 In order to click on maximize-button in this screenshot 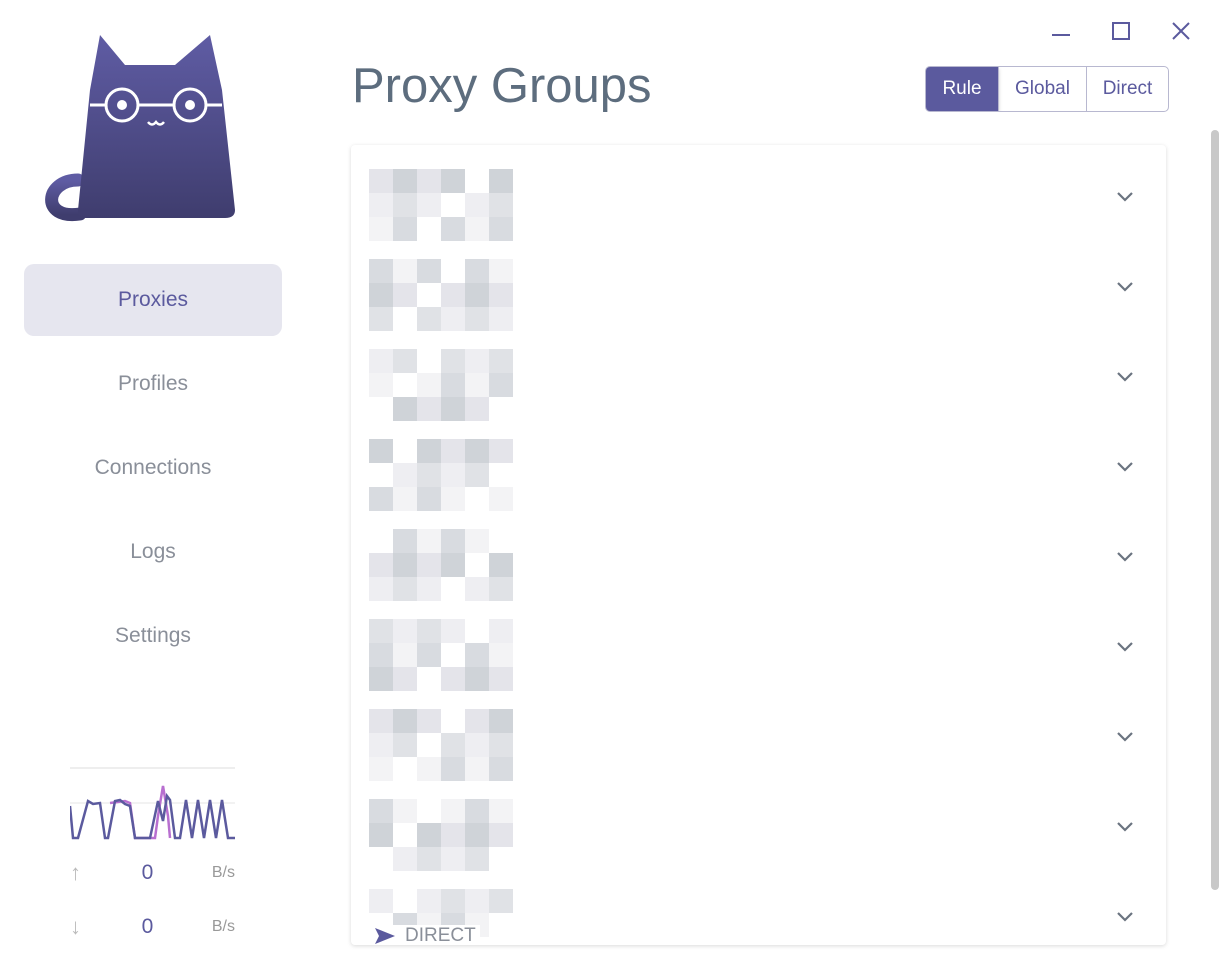, I will do `click(1121, 31)`.